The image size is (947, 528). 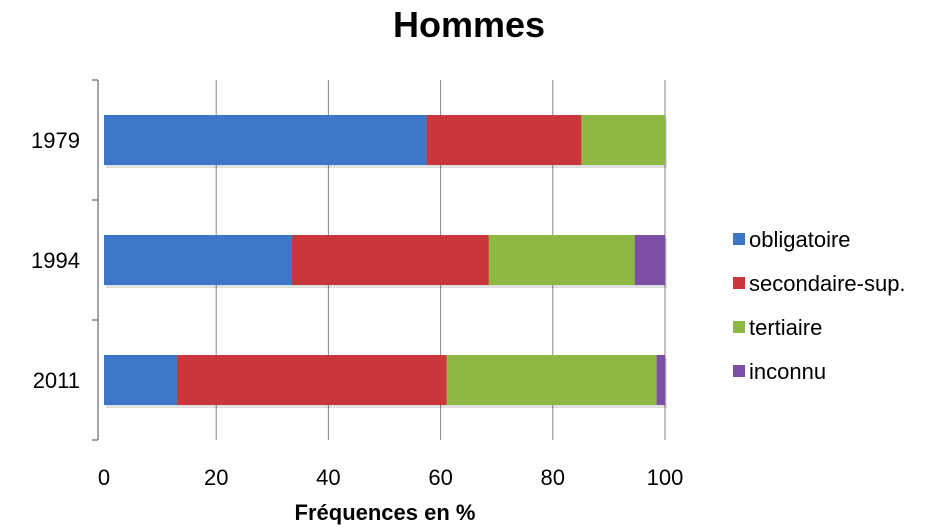 I want to click on y-category-label: 1994, so click(x=55, y=260).